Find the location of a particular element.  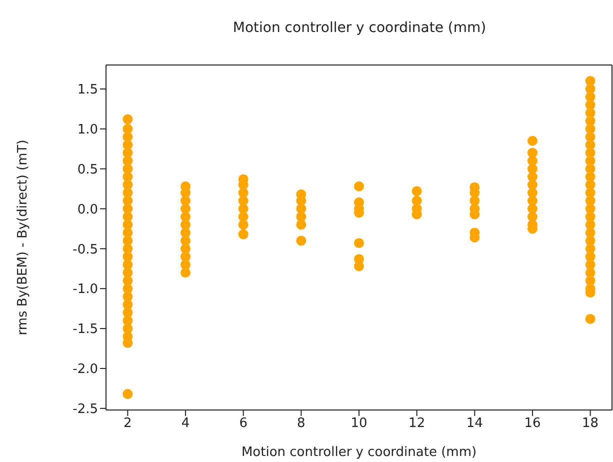

y-tick-label: 1.0 is located at coordinates (87, 130).